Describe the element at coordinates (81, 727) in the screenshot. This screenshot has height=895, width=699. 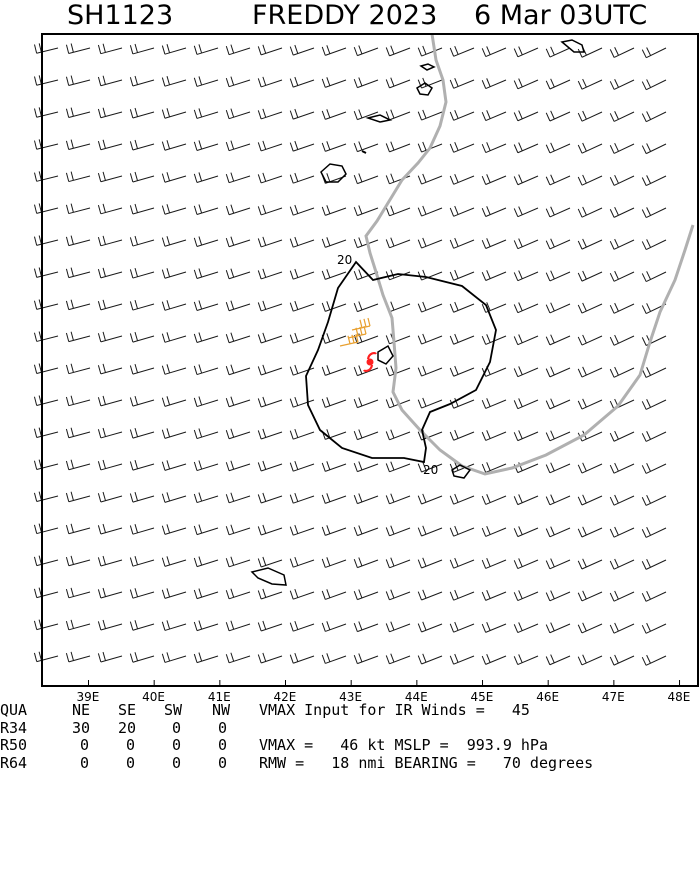
I see `row-value: 30` at that location.